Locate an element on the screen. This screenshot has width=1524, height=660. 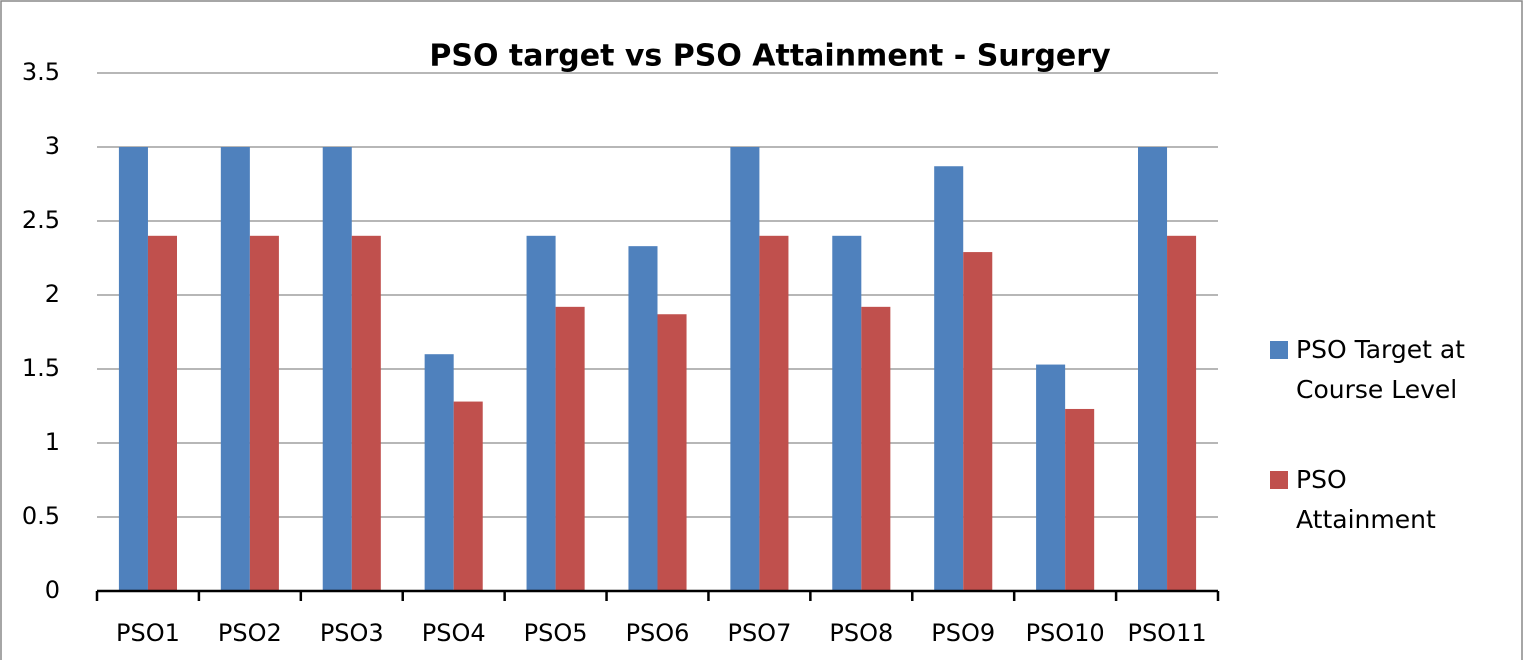
y-tick-label: 0 is located at coordinates (52, 590).